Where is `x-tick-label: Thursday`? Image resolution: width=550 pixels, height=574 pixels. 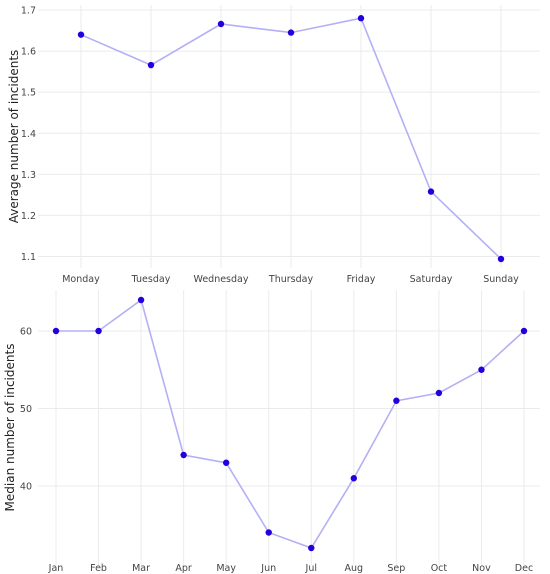 x-tick-label: Thursday is located at coordinates (291, 279).